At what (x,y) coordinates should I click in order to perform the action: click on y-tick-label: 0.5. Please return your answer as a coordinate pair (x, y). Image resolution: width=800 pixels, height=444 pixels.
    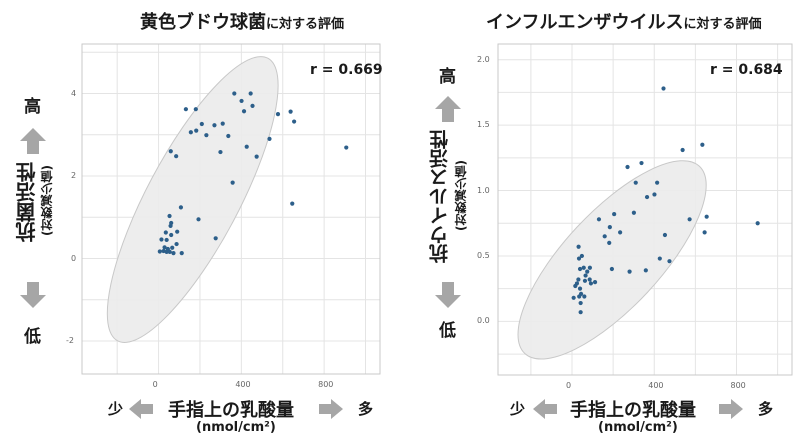
    Looking at the image, I should click on (483, 255).